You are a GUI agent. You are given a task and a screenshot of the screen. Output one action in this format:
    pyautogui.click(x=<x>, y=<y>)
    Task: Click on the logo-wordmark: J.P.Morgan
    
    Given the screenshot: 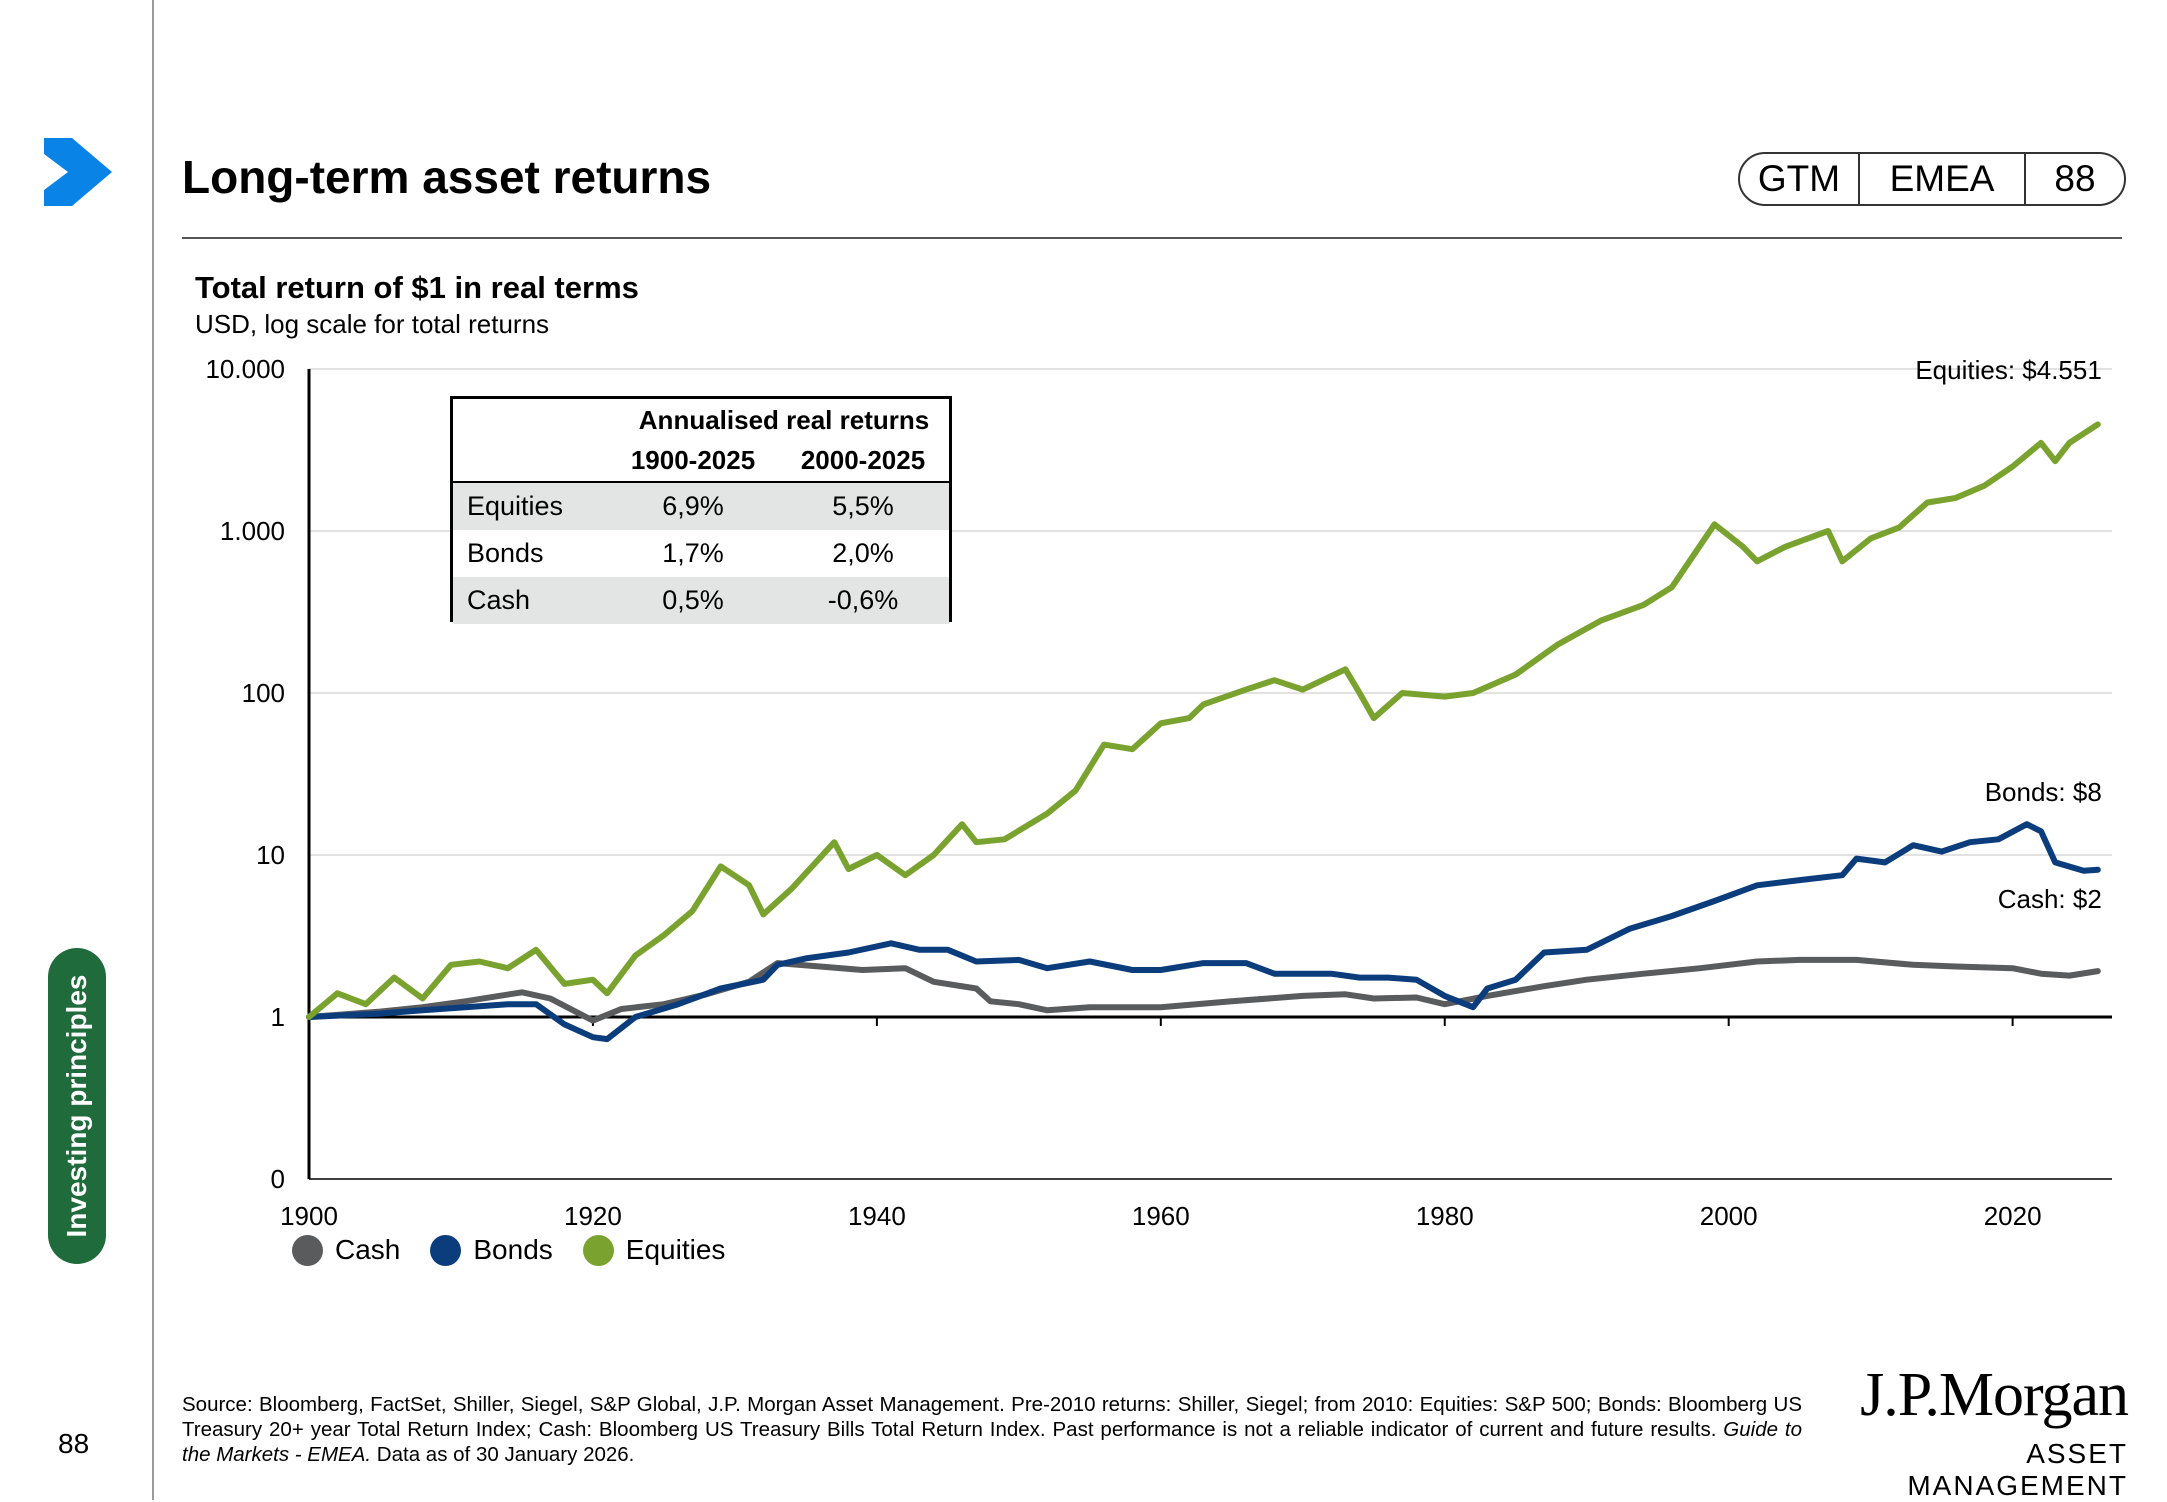 What is the action you would take?
    pyautogui.click(x=1994, y=1395)
    